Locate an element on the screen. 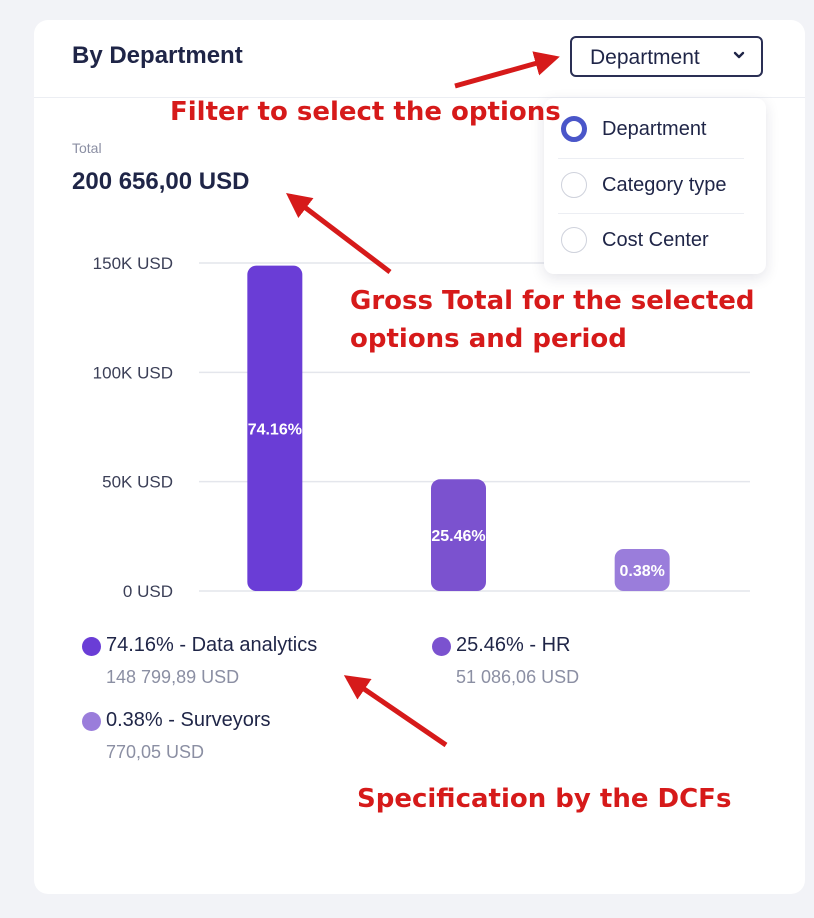  filter-dropdown-menu: Department Category type Cost Center is located at coordinates (655, 186).